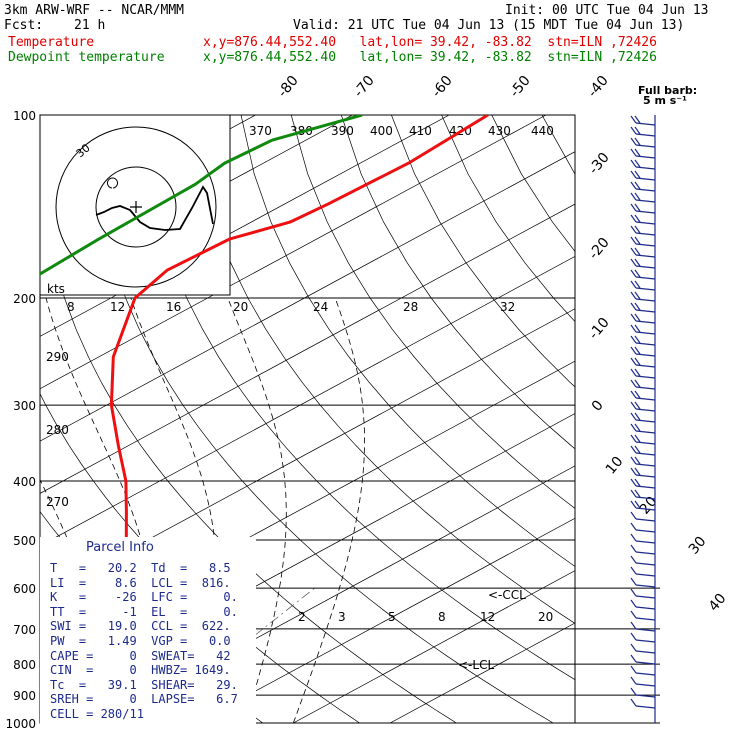 This screenshot has width=740, height=740. What do you see at coordinates (57, 502) in the screenshot?
I see `theta-label: 270` at bounding box center [57, 502].